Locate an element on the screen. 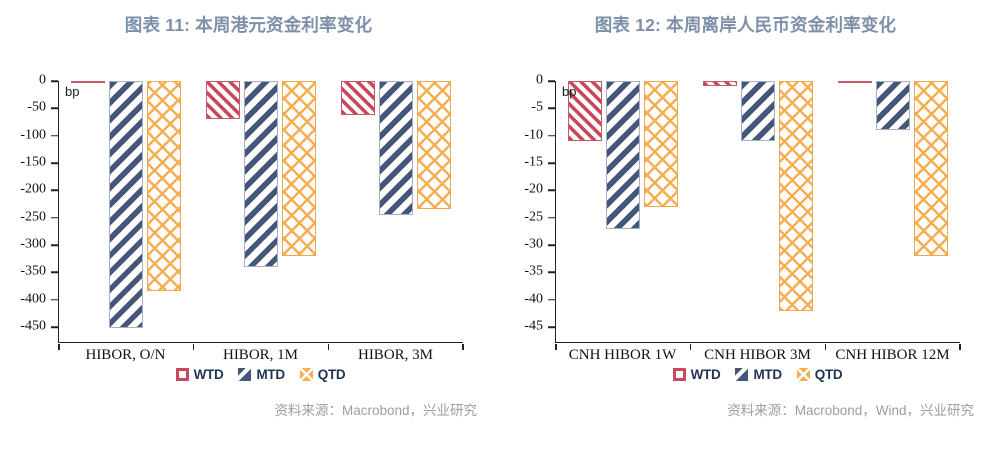  y-tick-label: -250 is located at coordinates (33, 217).